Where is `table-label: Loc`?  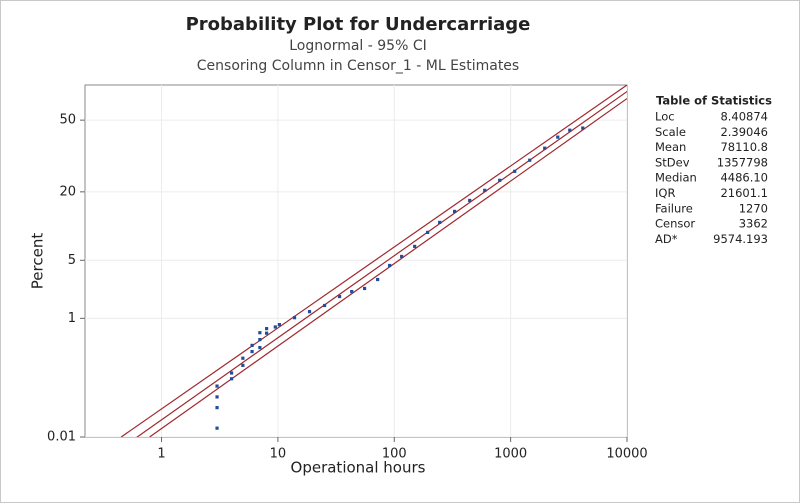
table-label: Loc is located at coordinates (665, 117).